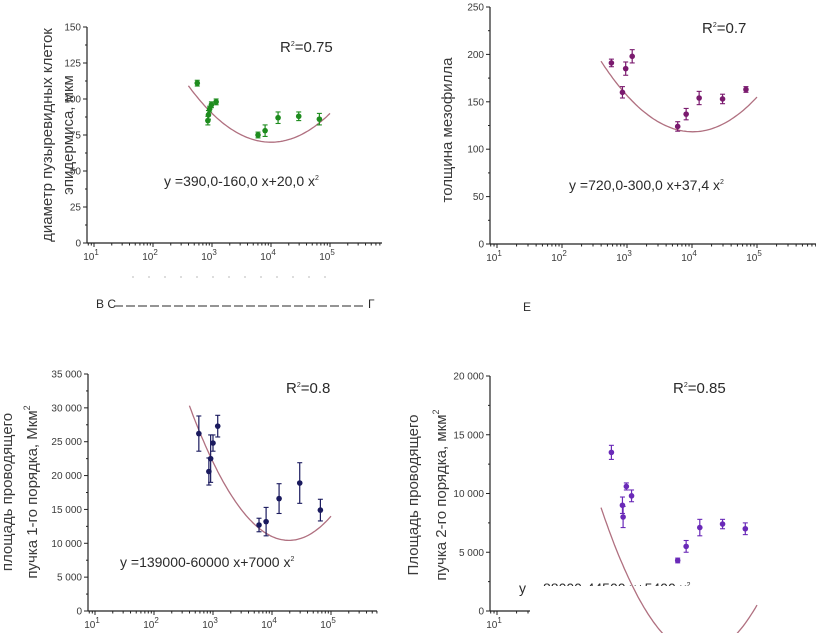 This screenshot has height=633, width=816. What do you see at coordinates (559, 256) in the screenshot?
I see `x-tick-label: 10²` at bounding box center [559, 256].